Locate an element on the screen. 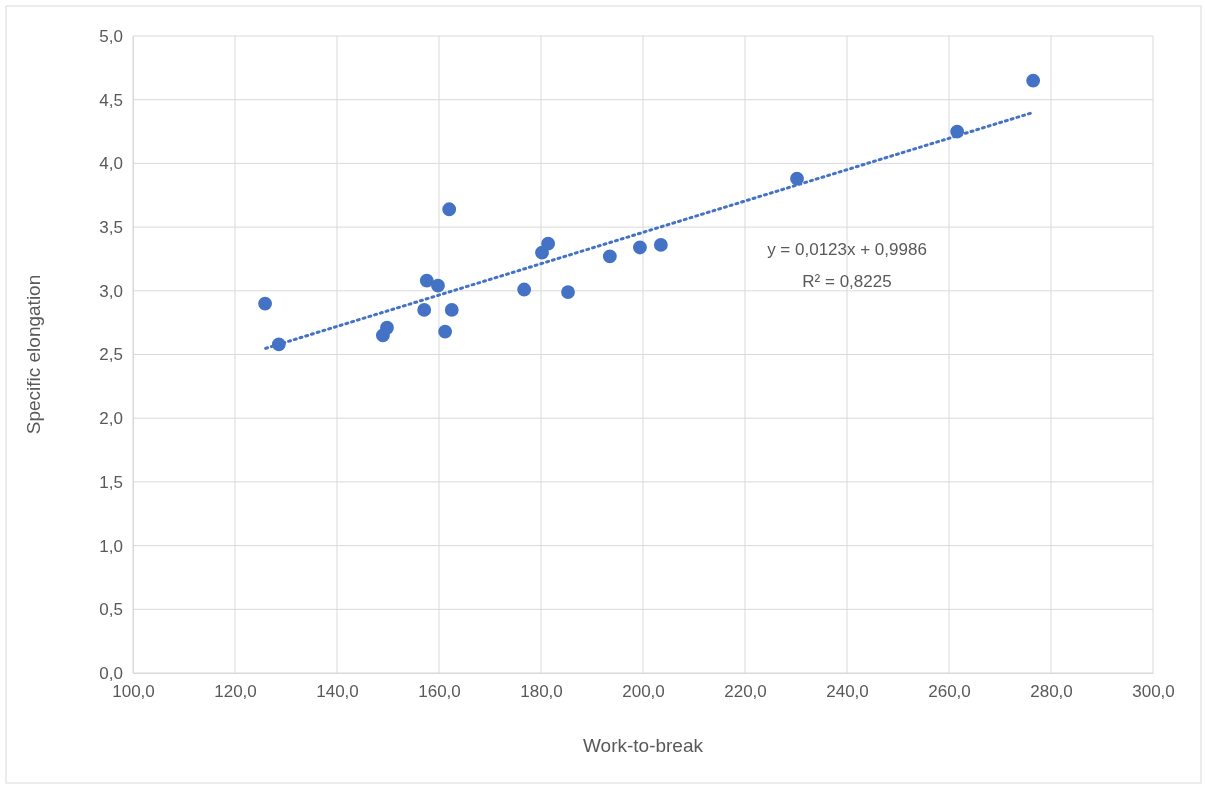 This screenshot has height=787, width=1205. y-tick-label: 1,0 is located at coordinates (111, 546).